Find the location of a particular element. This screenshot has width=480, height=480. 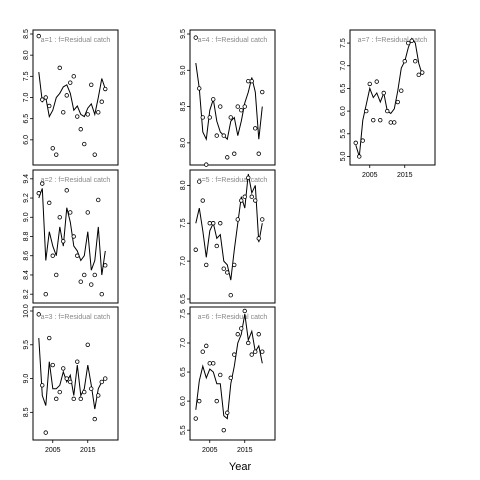

panel-title: a=6 : f=Residual catch is located at coordinates (233, 317).